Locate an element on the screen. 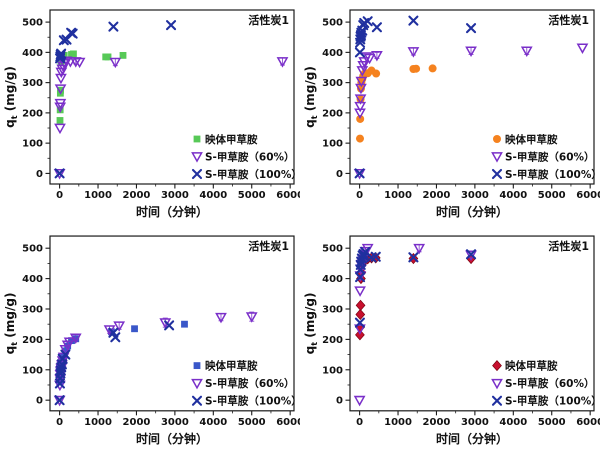  y-tick-label: 200 is located at coordinates (32, 340).